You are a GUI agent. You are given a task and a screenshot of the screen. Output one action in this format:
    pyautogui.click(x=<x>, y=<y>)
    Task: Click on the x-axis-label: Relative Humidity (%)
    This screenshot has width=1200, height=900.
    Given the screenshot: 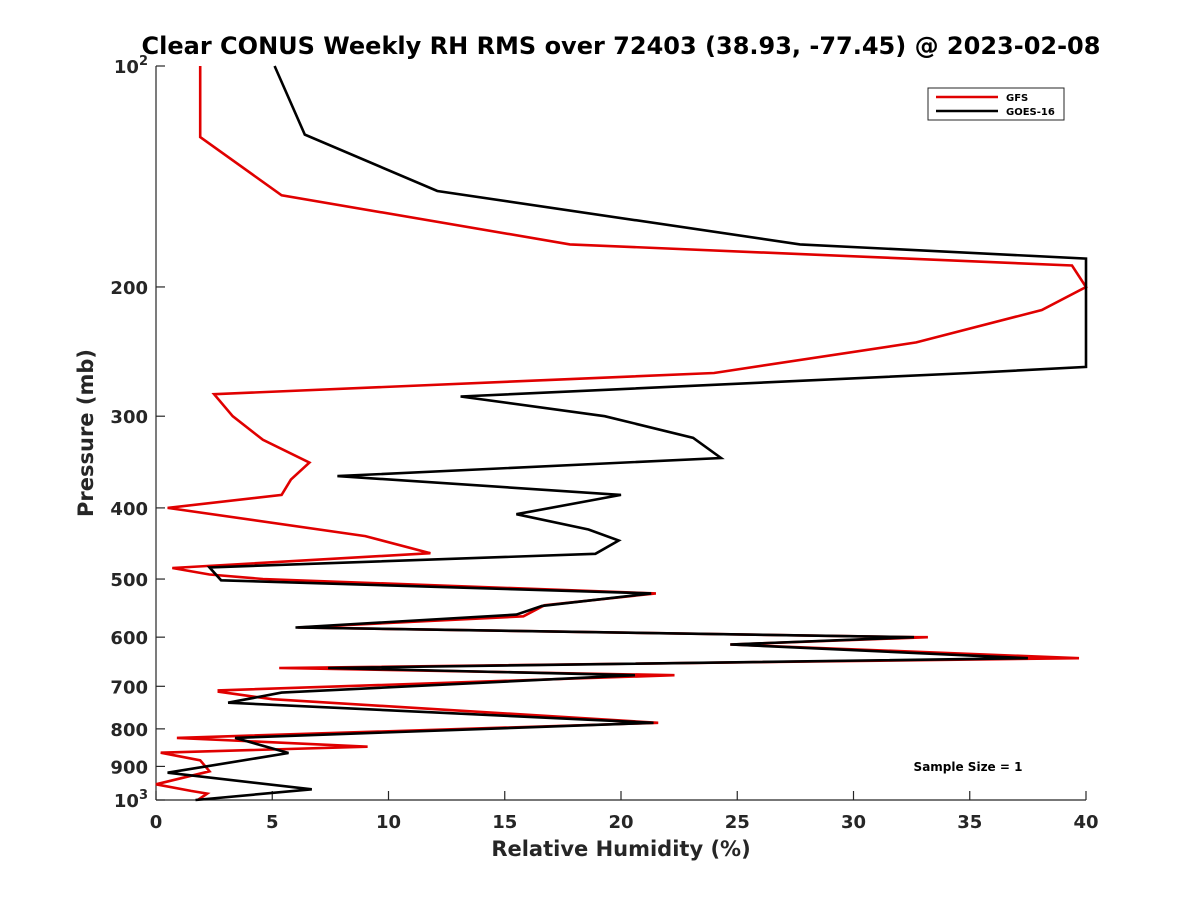 What is the action you would take?
    pyautogui.click(x=620, y=849)
    